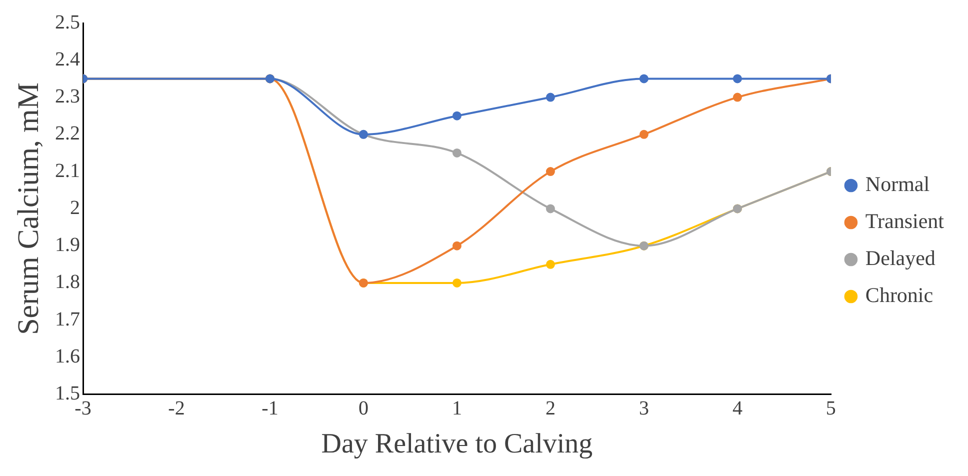  What do you see at coordinates (899, 295) in the screenshot?
I see `legend-label: Chronic` at bounding box center [899, 295].